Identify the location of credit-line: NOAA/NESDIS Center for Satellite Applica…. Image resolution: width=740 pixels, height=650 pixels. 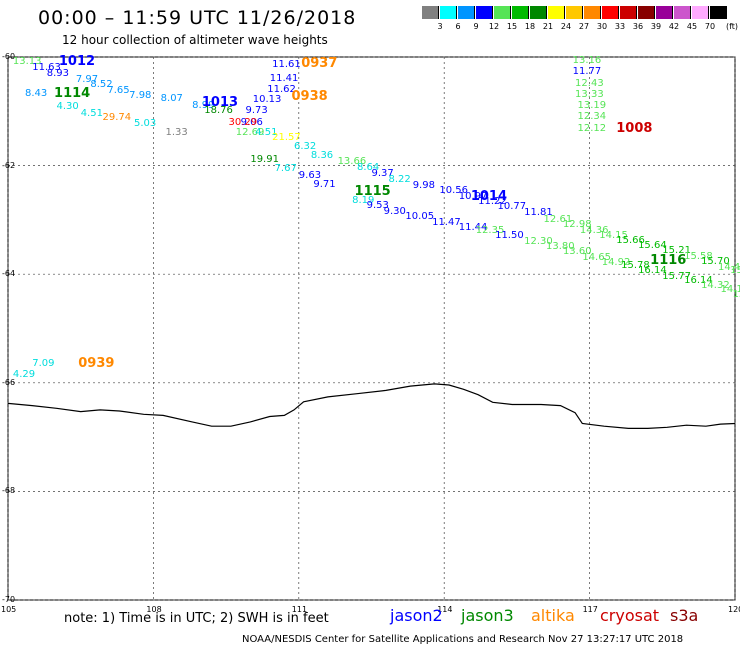
(463, 639).